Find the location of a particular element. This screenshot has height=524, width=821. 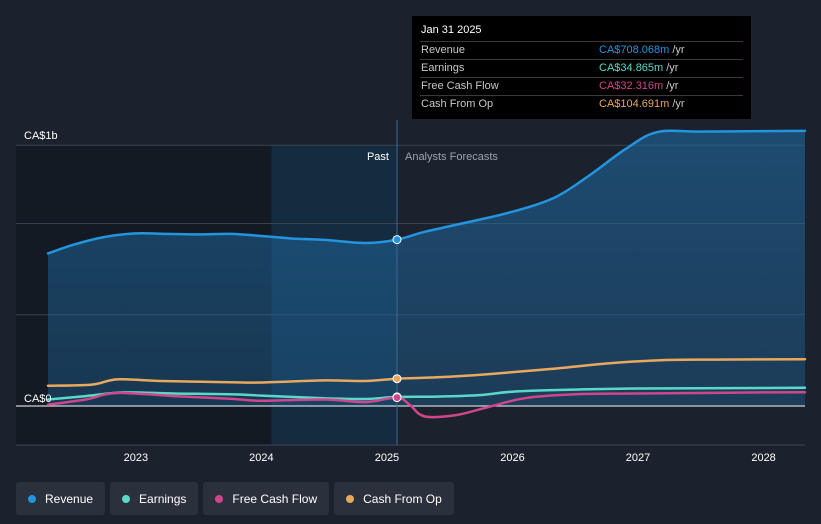

x-tick-label: 2025 is located at coordinates (387, 458).